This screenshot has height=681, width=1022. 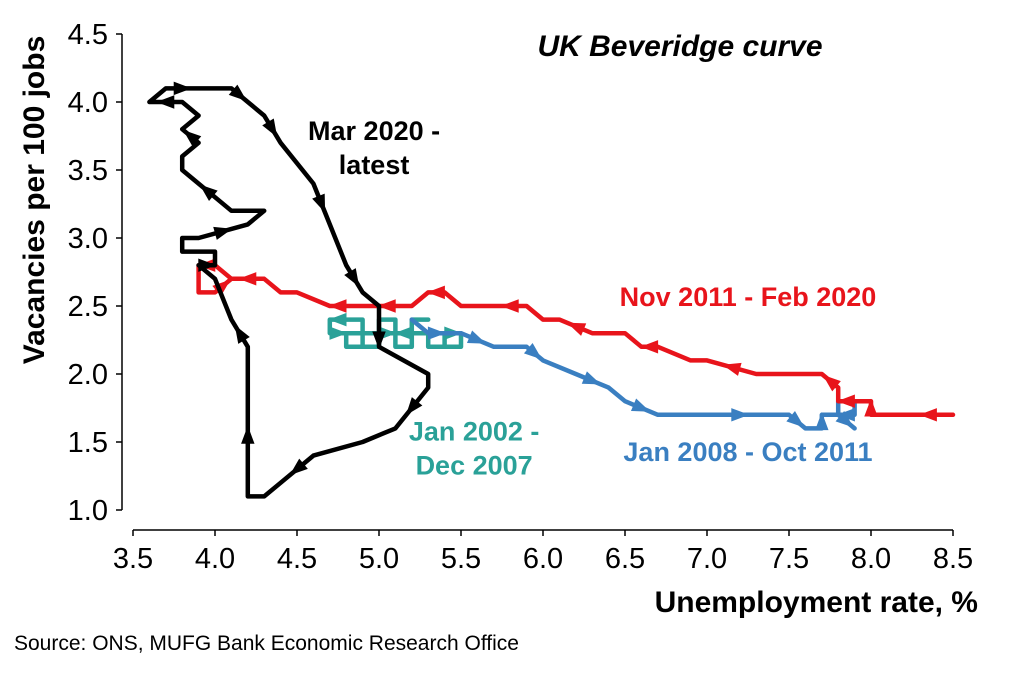 What do you see at coordinates (88, 103) in the screenshot?
I see `y-tick-label: 4.0` at bounding box center [88, 103].